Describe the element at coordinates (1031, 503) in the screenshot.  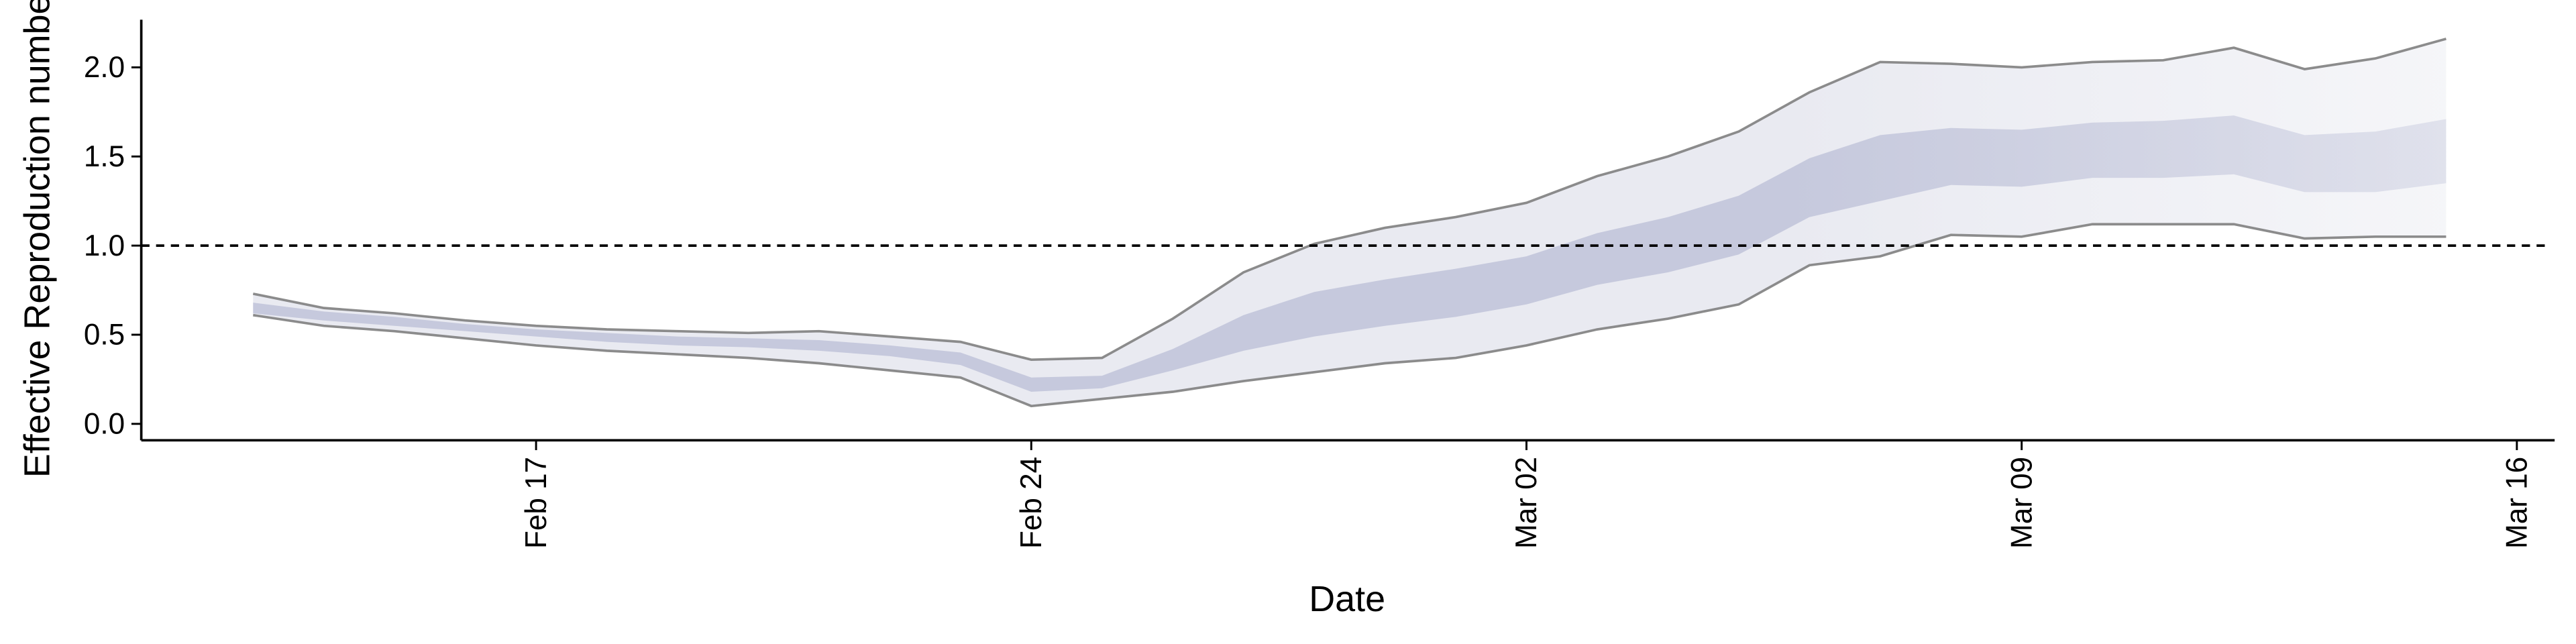
I see `x-tick-label: Feb 24` at that location.